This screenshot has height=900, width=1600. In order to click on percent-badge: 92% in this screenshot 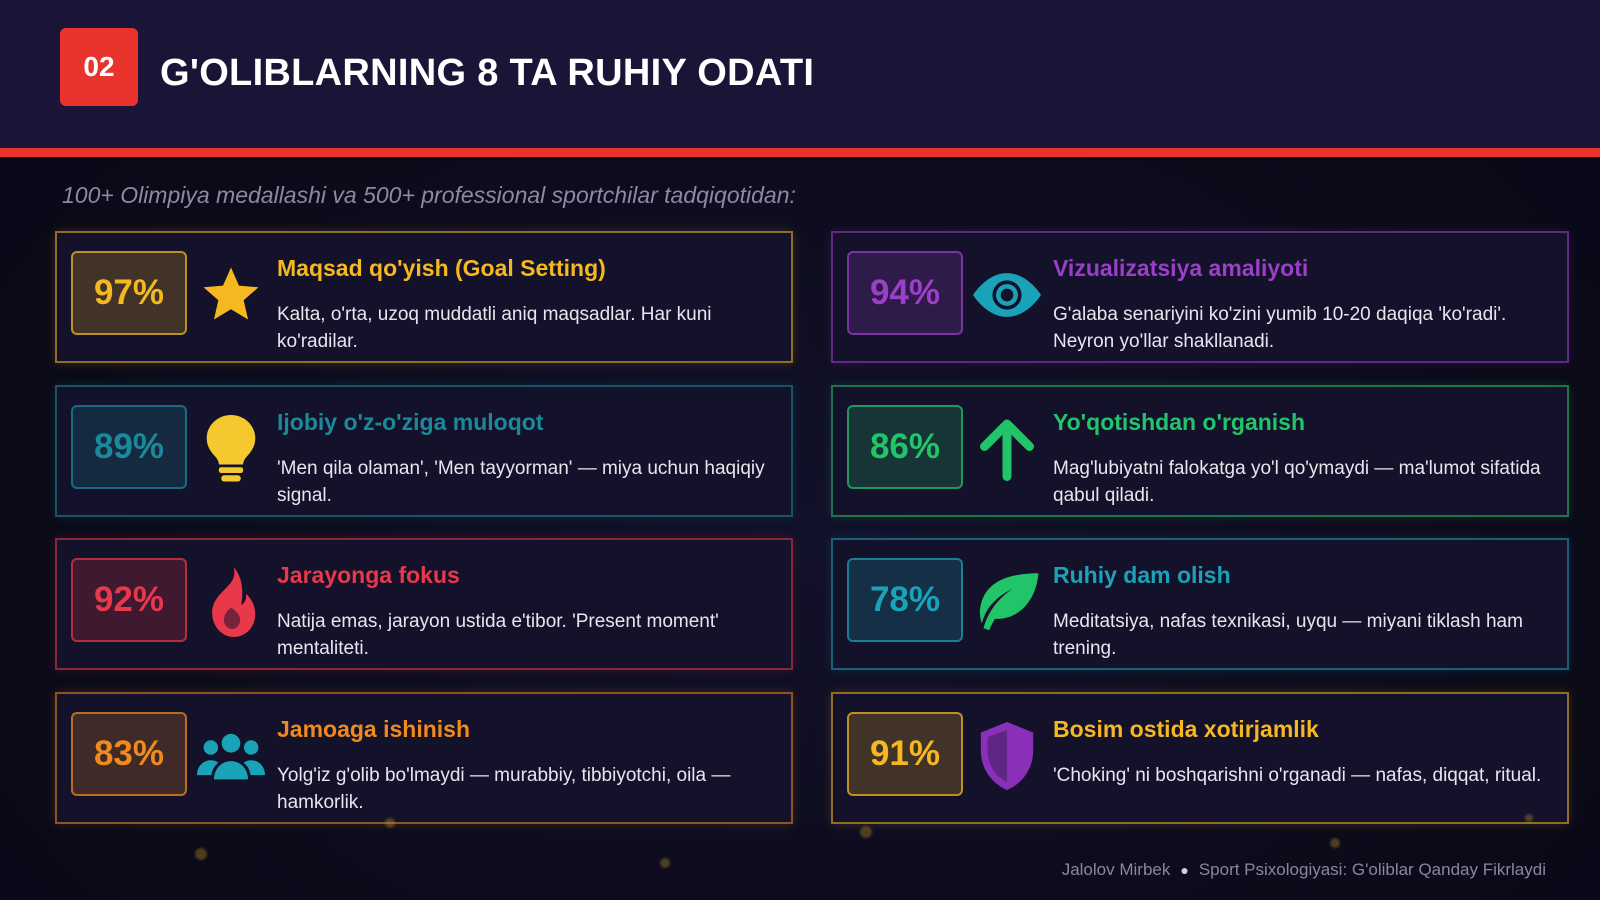, I will do `click(129, 600)`.